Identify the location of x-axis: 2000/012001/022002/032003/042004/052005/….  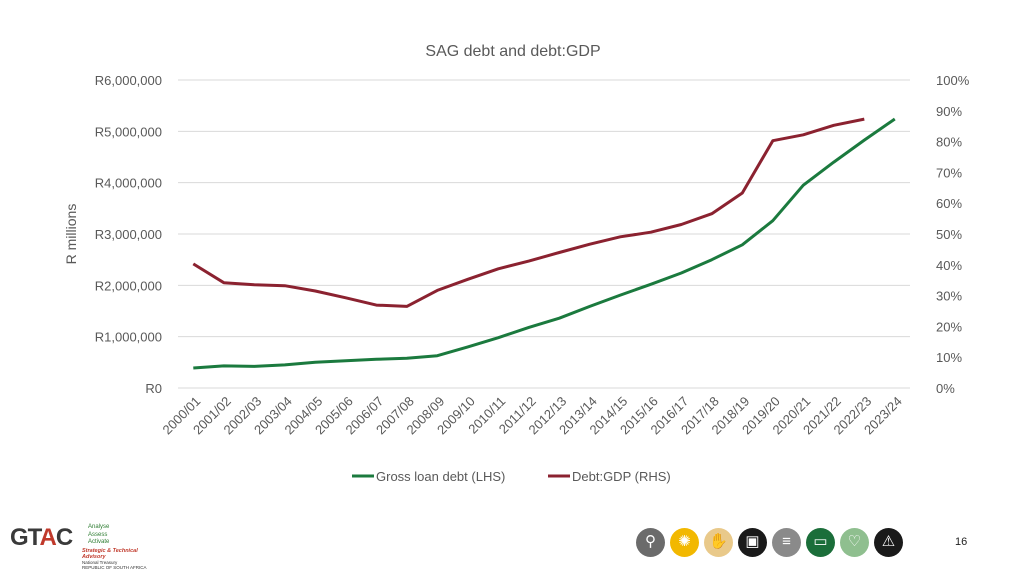
(532, 416).